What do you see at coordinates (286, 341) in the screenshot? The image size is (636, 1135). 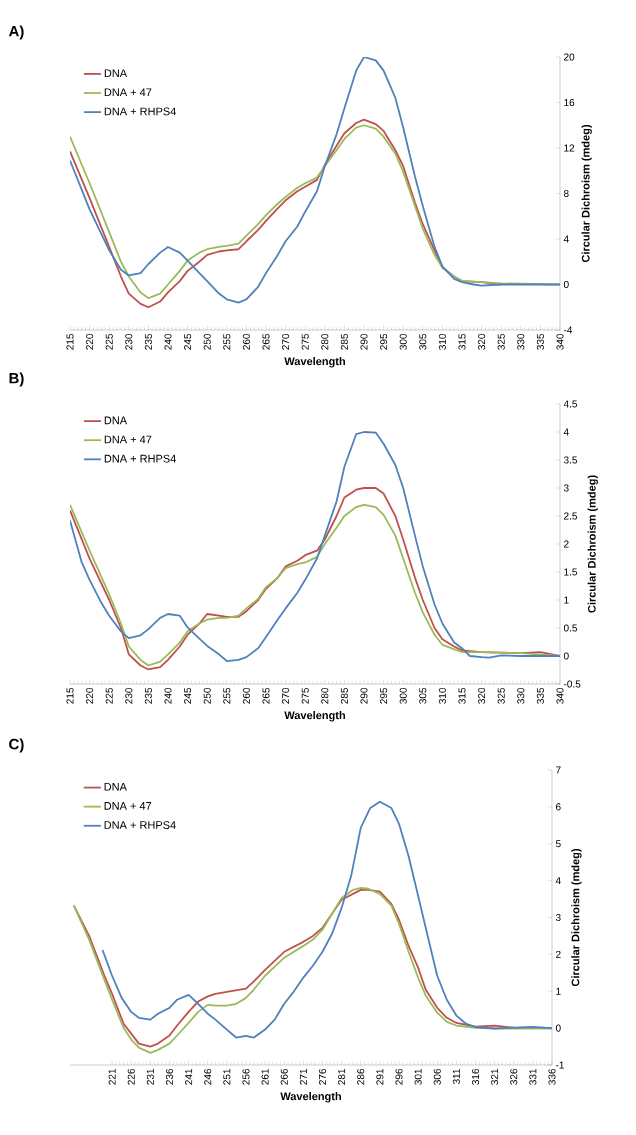 I see `x-tick-label: 270` at bounding box center [286, 341].